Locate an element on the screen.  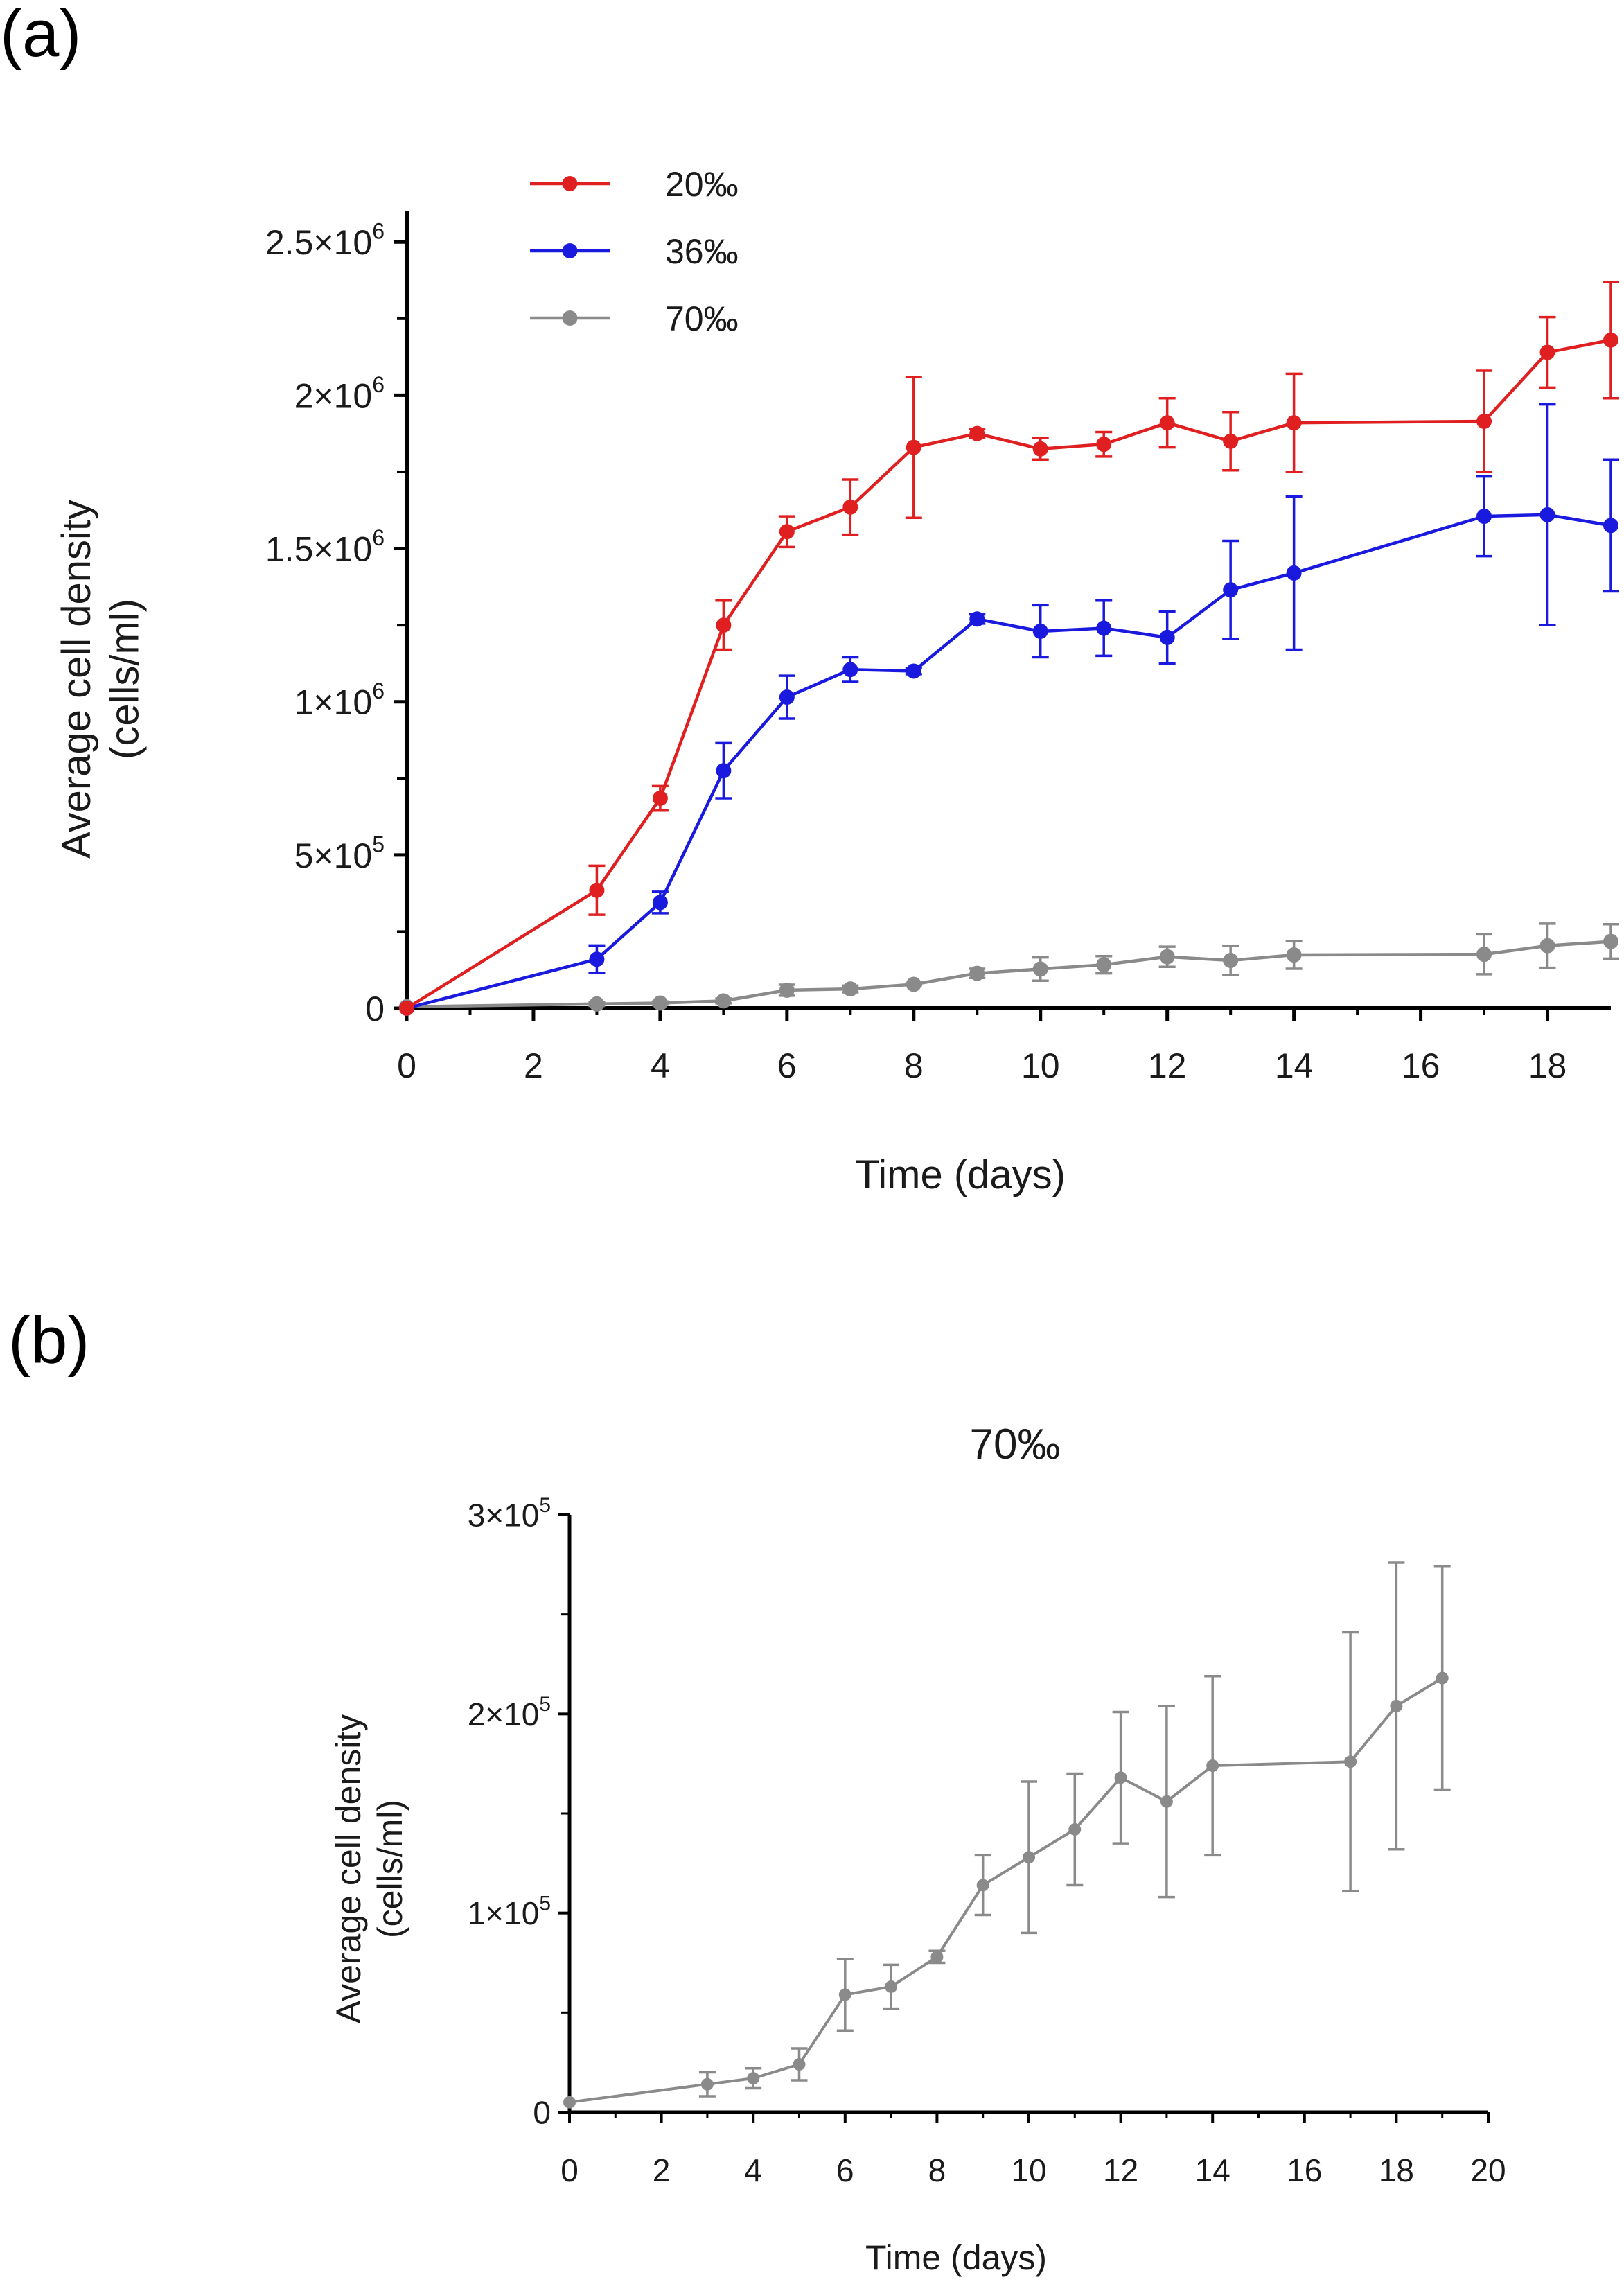
x-tick-label: 0 is located at coordinates (570, 2170).